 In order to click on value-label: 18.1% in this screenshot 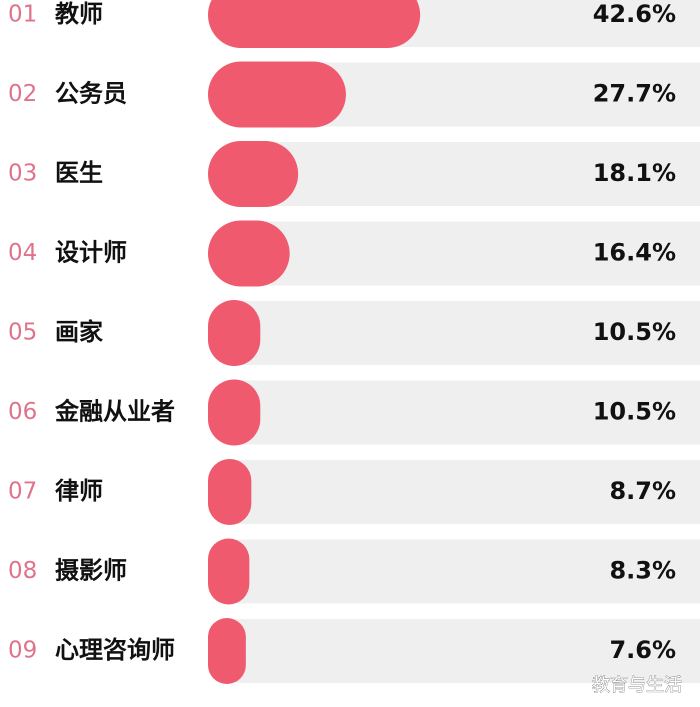, I will do `click(634, 173)`.